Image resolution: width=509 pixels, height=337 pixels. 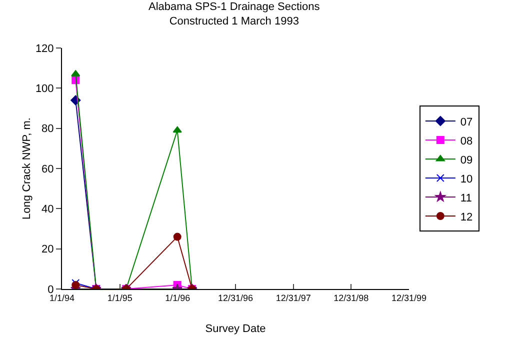 What do you see at coordinates (466, 198) in the screenshot?
I see `legend-label: 11` at bounding box center [466, 198].